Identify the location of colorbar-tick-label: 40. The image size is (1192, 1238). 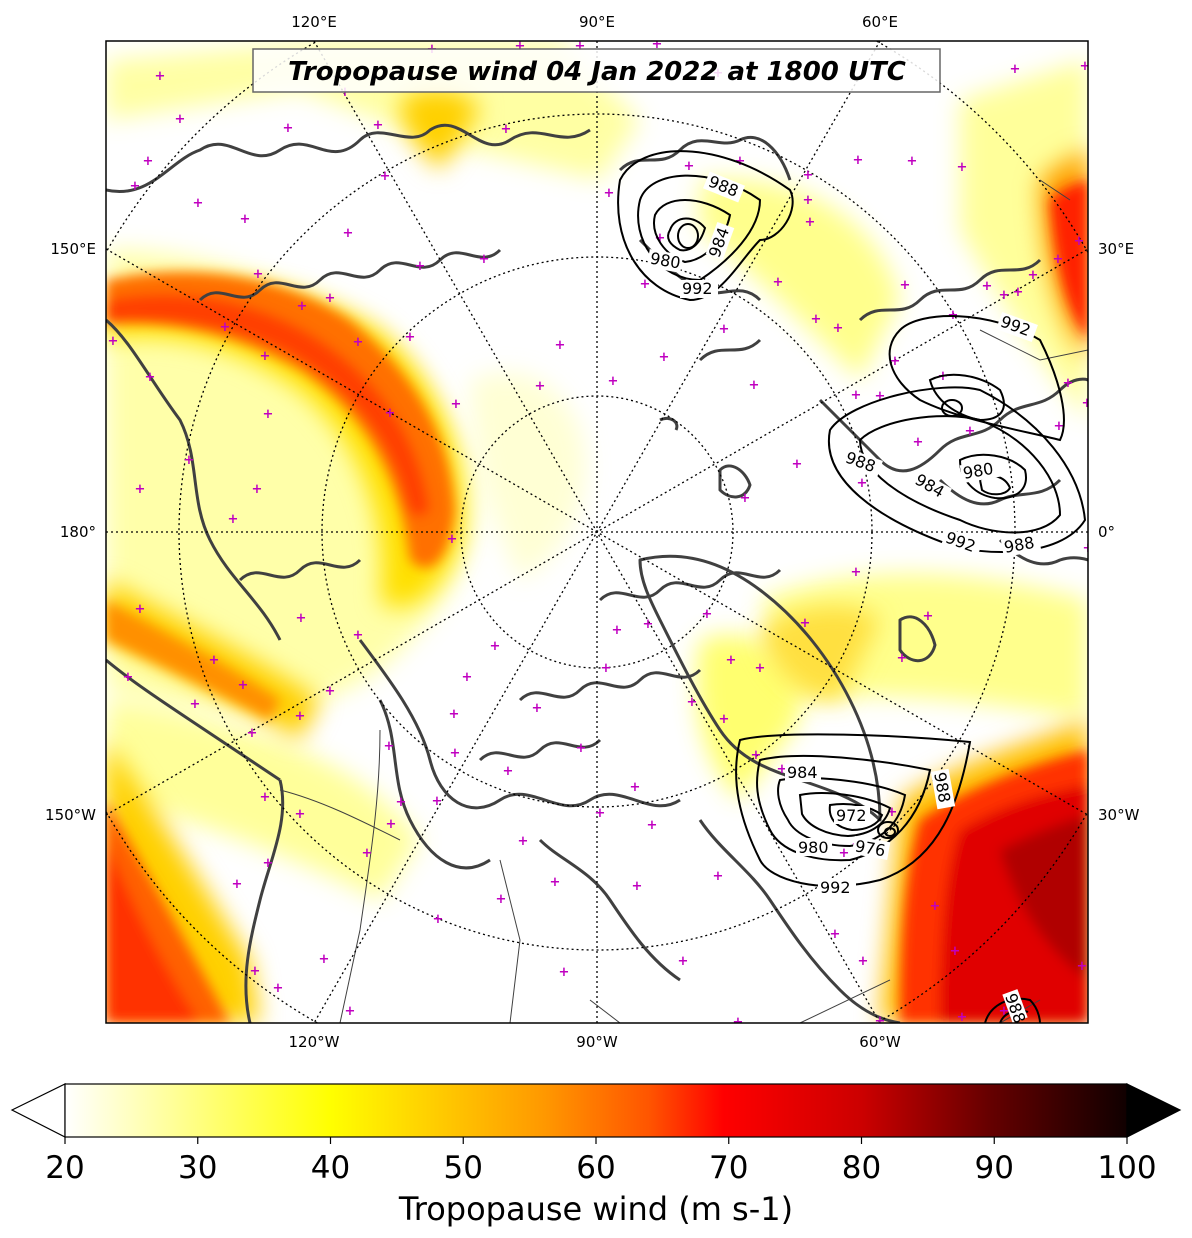
(330, 1168).